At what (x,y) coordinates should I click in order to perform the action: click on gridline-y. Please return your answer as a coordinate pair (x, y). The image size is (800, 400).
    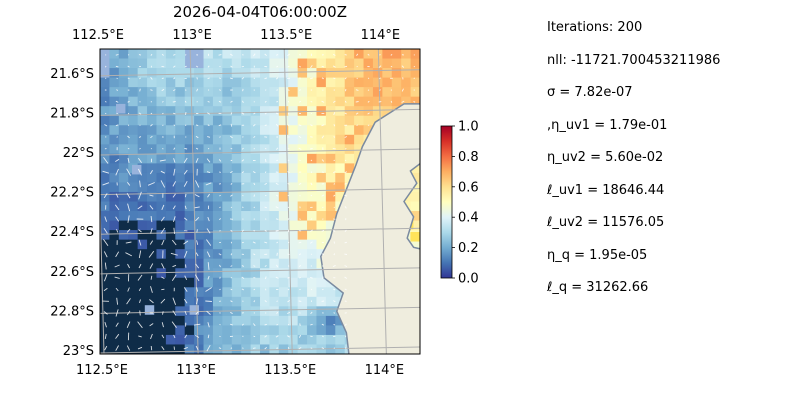
    Looking at the image, I should click on (260, 350).